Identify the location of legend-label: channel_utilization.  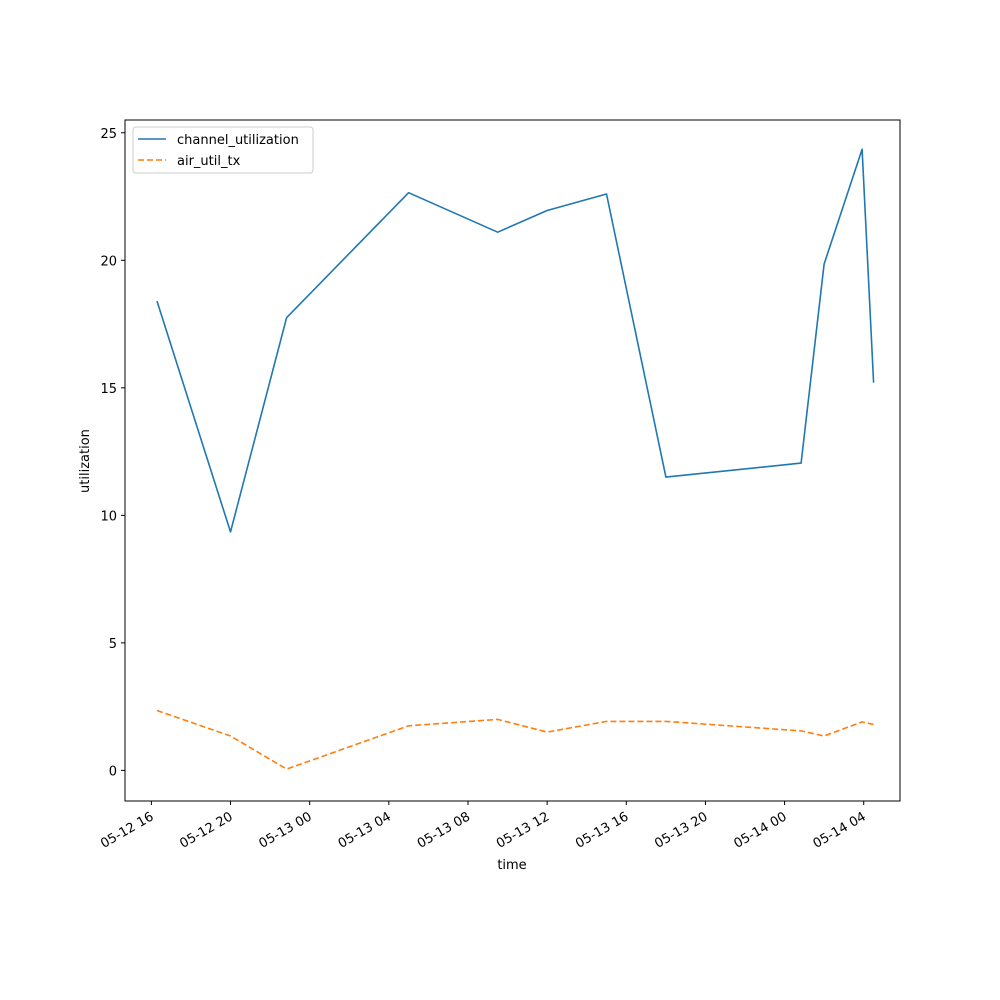
(238, 140).